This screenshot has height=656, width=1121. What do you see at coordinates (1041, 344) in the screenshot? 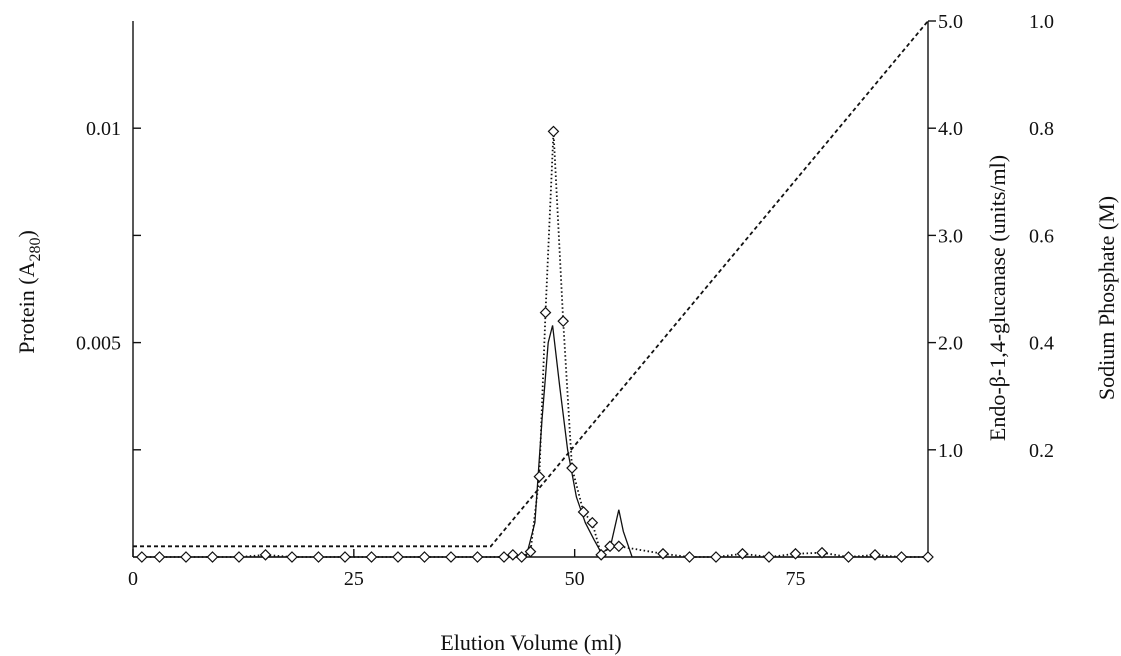
I see `y-right2-tick-label: 0.4` at bounding box center [1041, 344].